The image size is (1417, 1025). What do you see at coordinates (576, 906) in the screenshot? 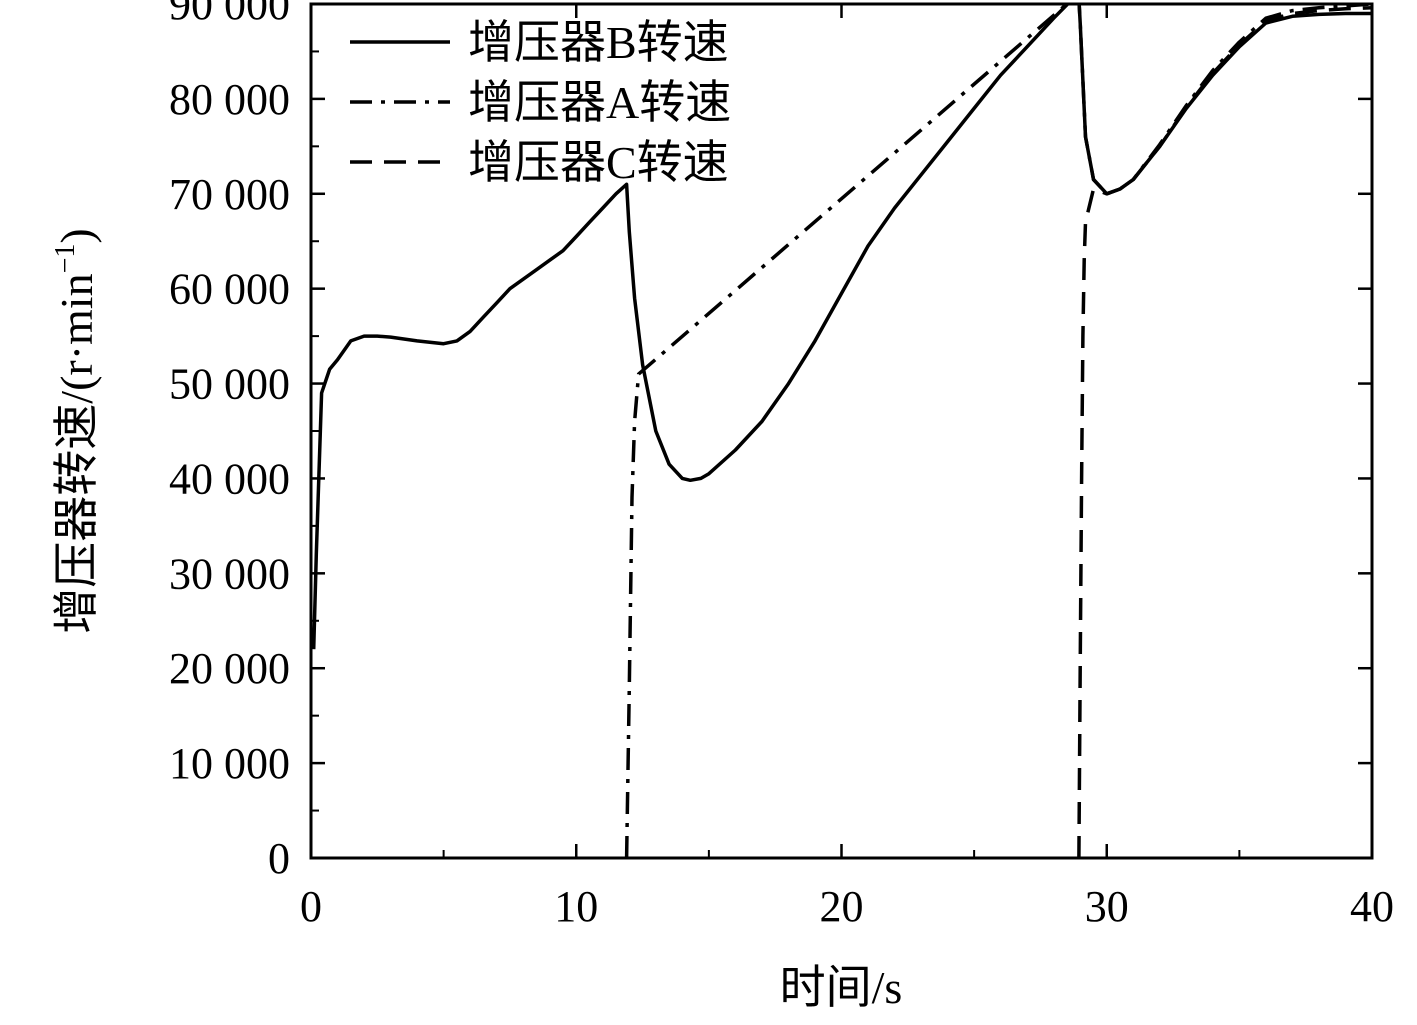
I see `x-tick-label-1: 10` at bounding box center [576, 906].